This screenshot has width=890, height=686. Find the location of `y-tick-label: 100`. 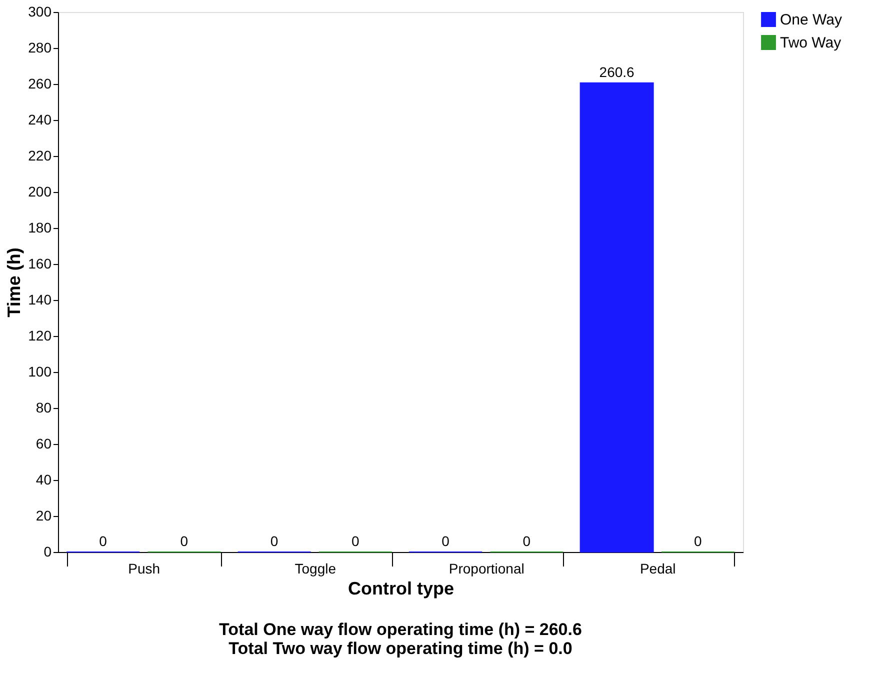

y-tick-label: 100 is located at coordinates (40, 372).